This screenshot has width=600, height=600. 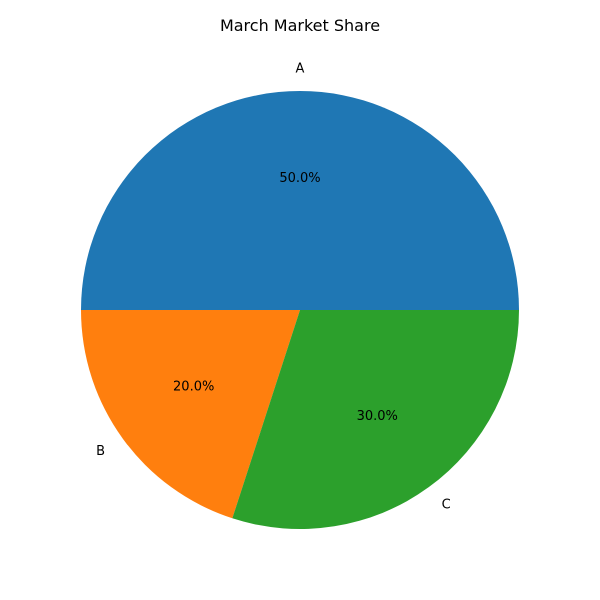 What do you see at coordinates (446, 504) in the screenshot?
I see `slice-label-c: C` at bounding box center [446, 504].